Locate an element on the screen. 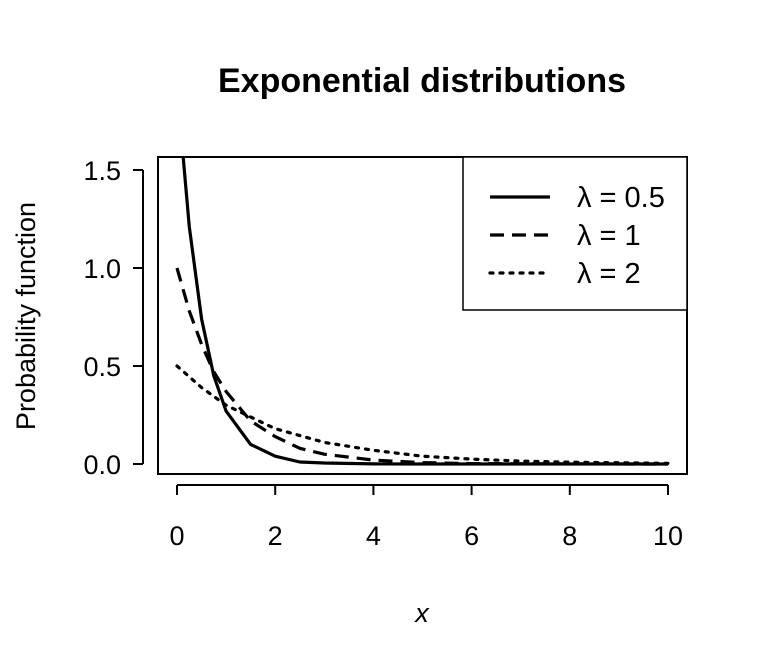  x-tick-label: 2 is located at coordinates (275, 536).